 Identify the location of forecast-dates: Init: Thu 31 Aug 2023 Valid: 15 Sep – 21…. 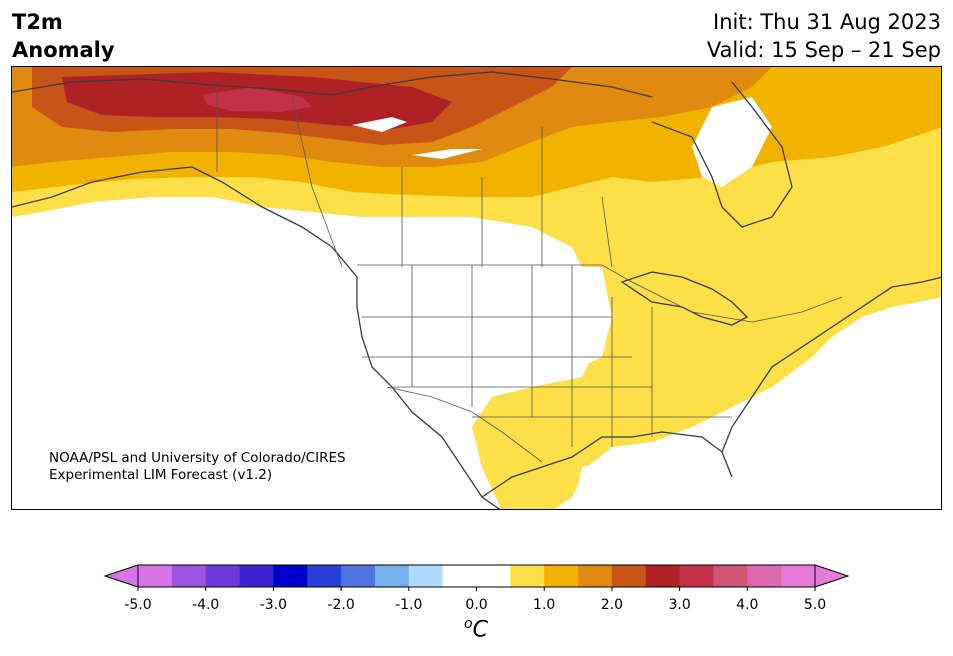
(824, 36).